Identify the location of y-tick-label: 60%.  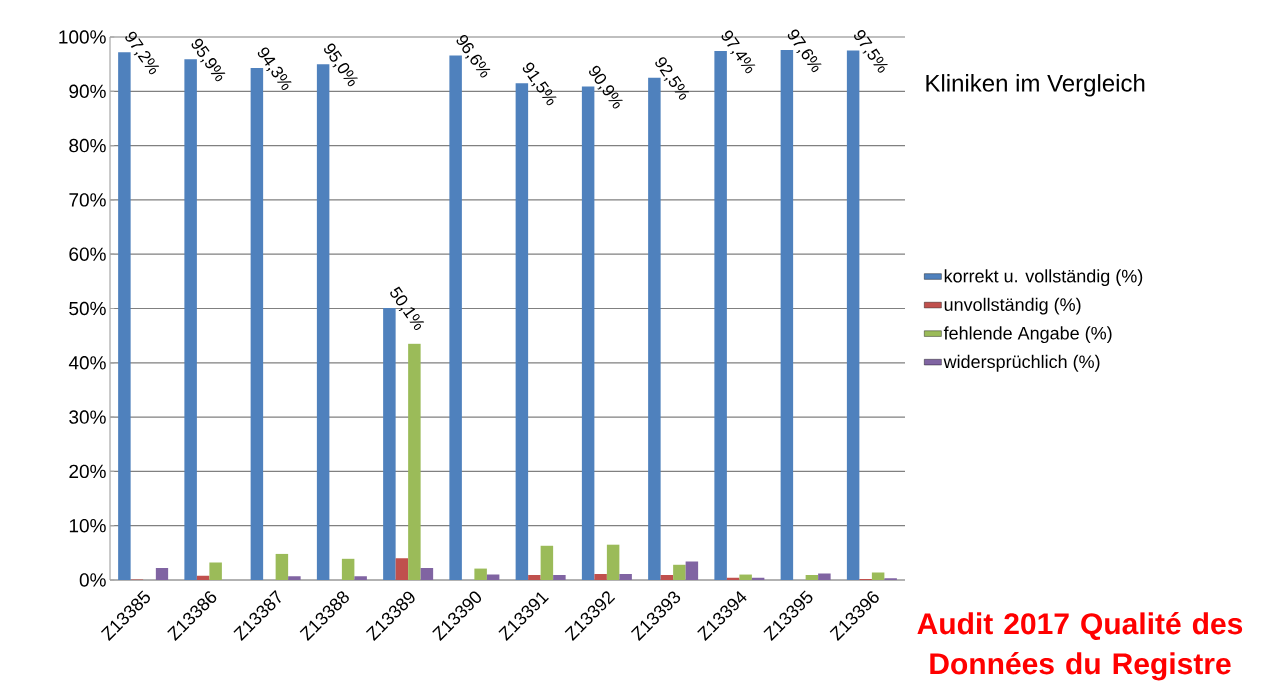
(87, 254).